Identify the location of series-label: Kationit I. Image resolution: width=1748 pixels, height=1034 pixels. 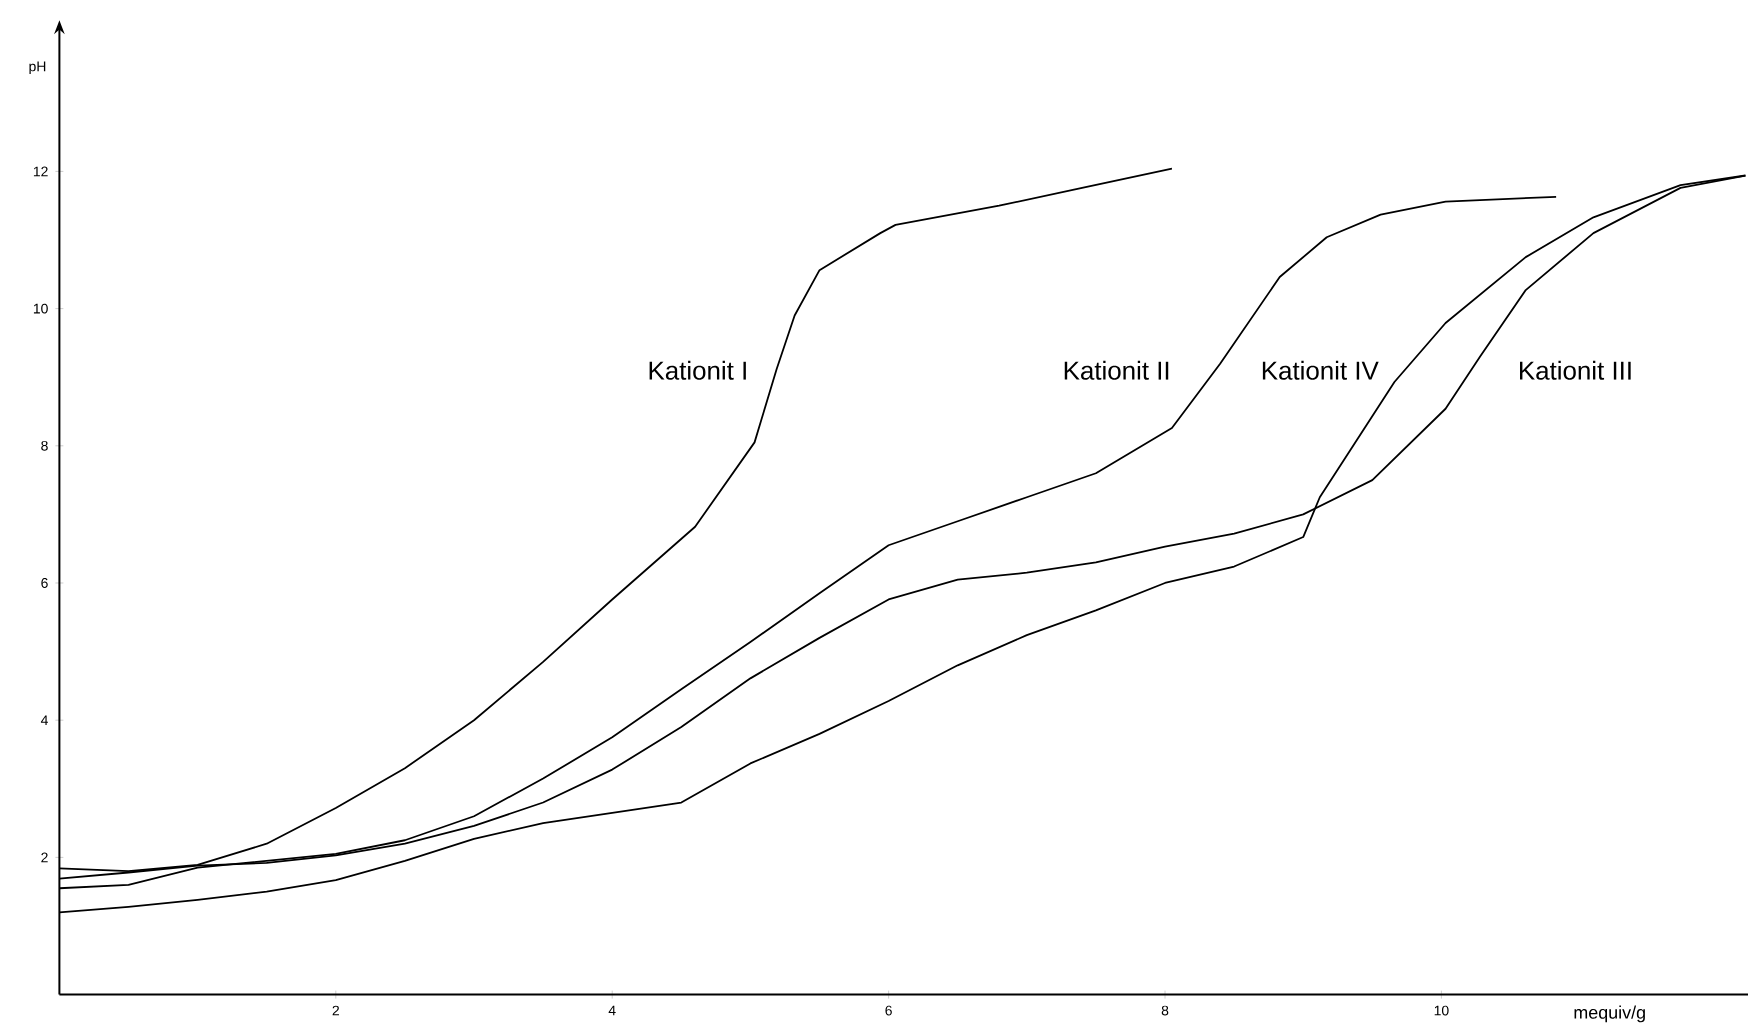
(697, 370).